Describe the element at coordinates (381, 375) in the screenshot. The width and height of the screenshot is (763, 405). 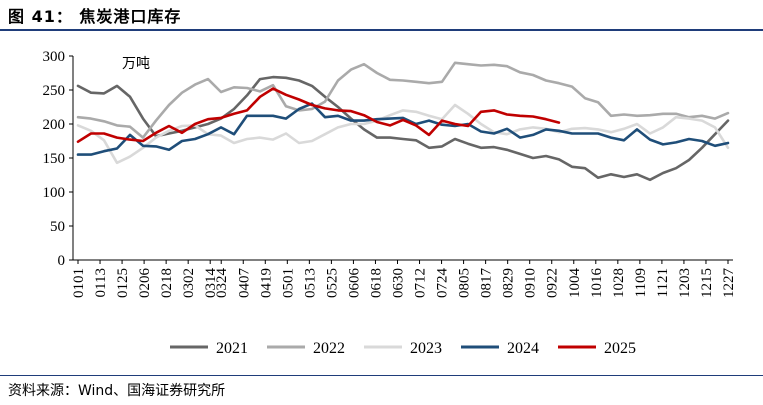
I see `source-divider` at that location.